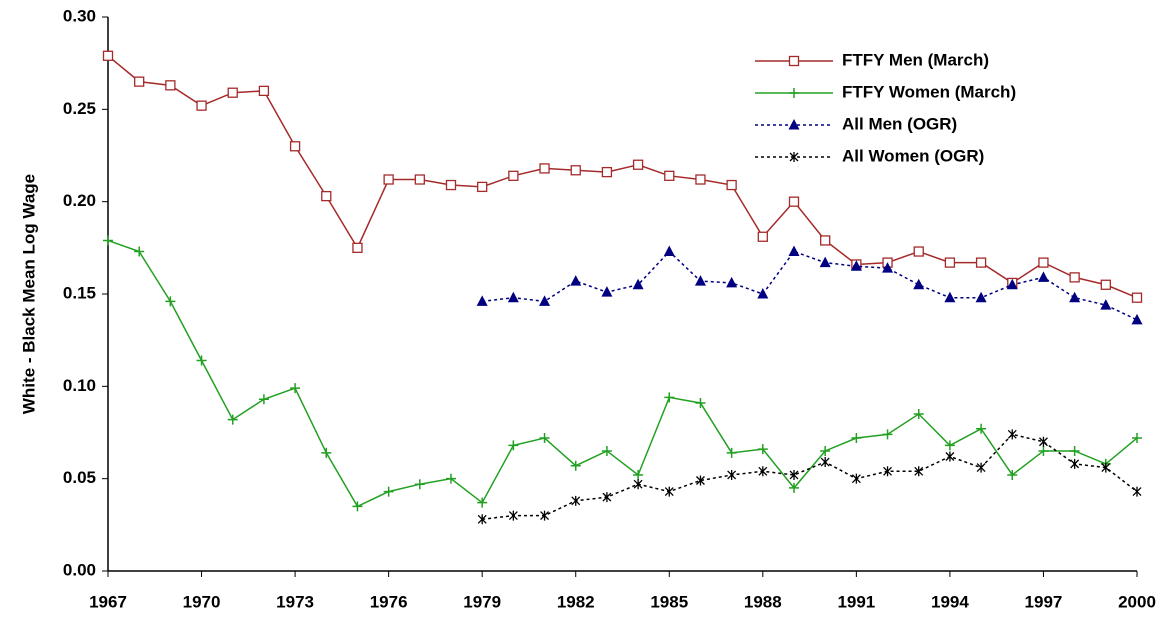  What do you see at coordinates (79, 108) in the screenshot?
I see `y-tick-label: 0.25` at bounding box center [79, 108].